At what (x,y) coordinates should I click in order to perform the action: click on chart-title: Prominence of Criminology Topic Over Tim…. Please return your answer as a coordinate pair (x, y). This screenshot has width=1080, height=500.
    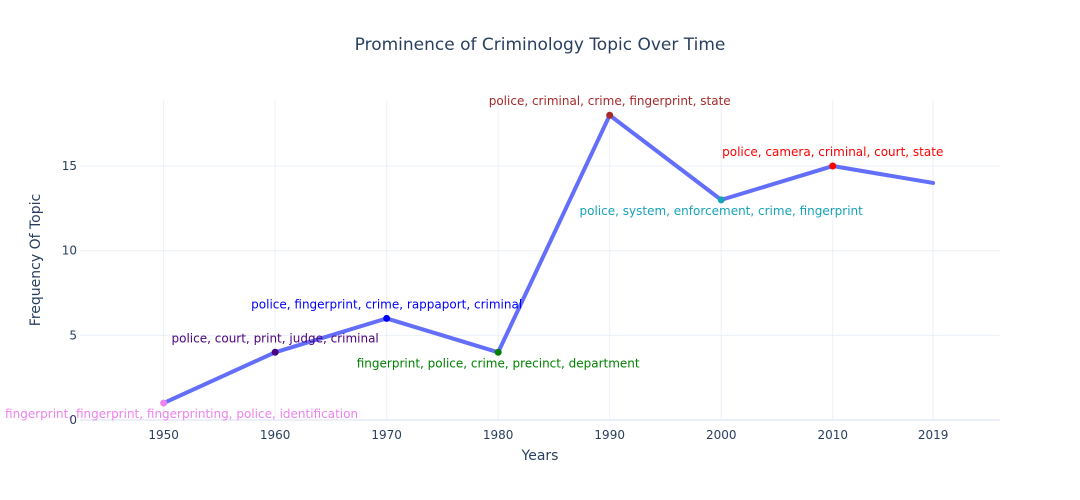
    Looking at the image, I should click on (540, 45).